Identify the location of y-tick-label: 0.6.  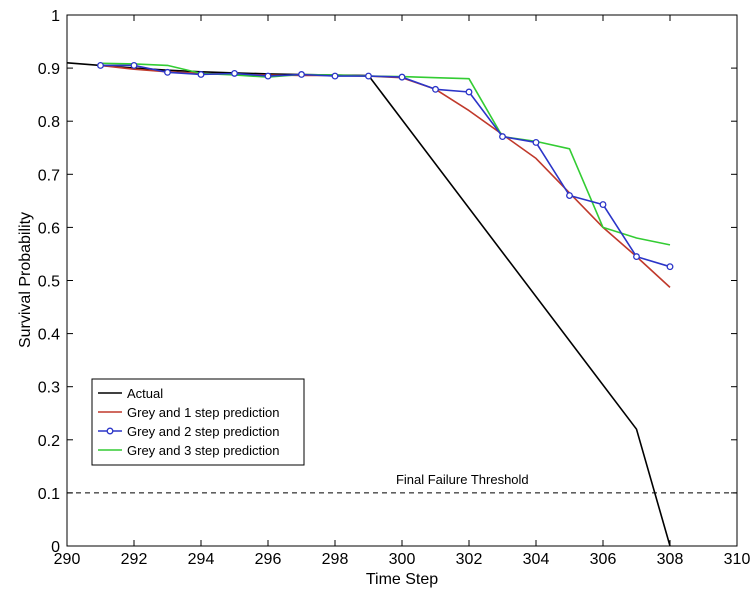
(49, 228).